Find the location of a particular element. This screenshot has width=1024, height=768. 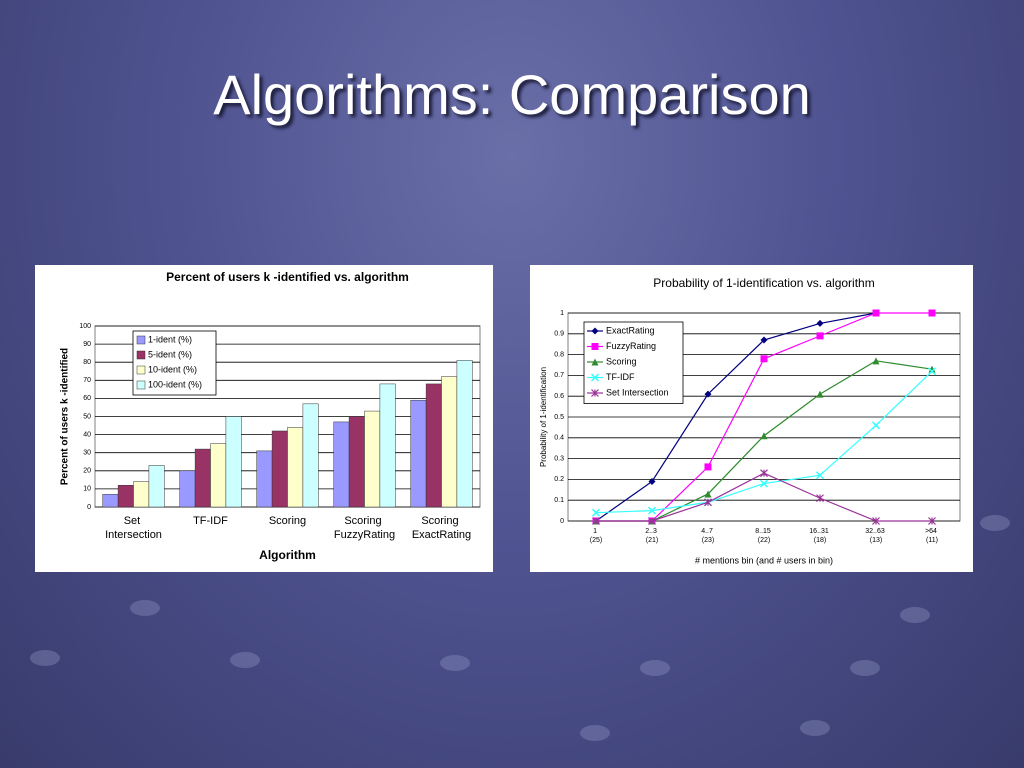

y-tick-label: 0.5 is located at coordinates (559, 417).